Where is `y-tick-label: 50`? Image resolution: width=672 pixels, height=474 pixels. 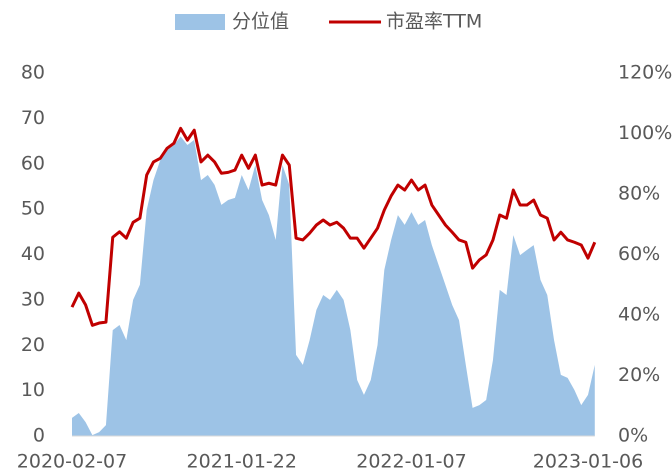
y-tick-label: 50 is located at coordinates (33, 209).